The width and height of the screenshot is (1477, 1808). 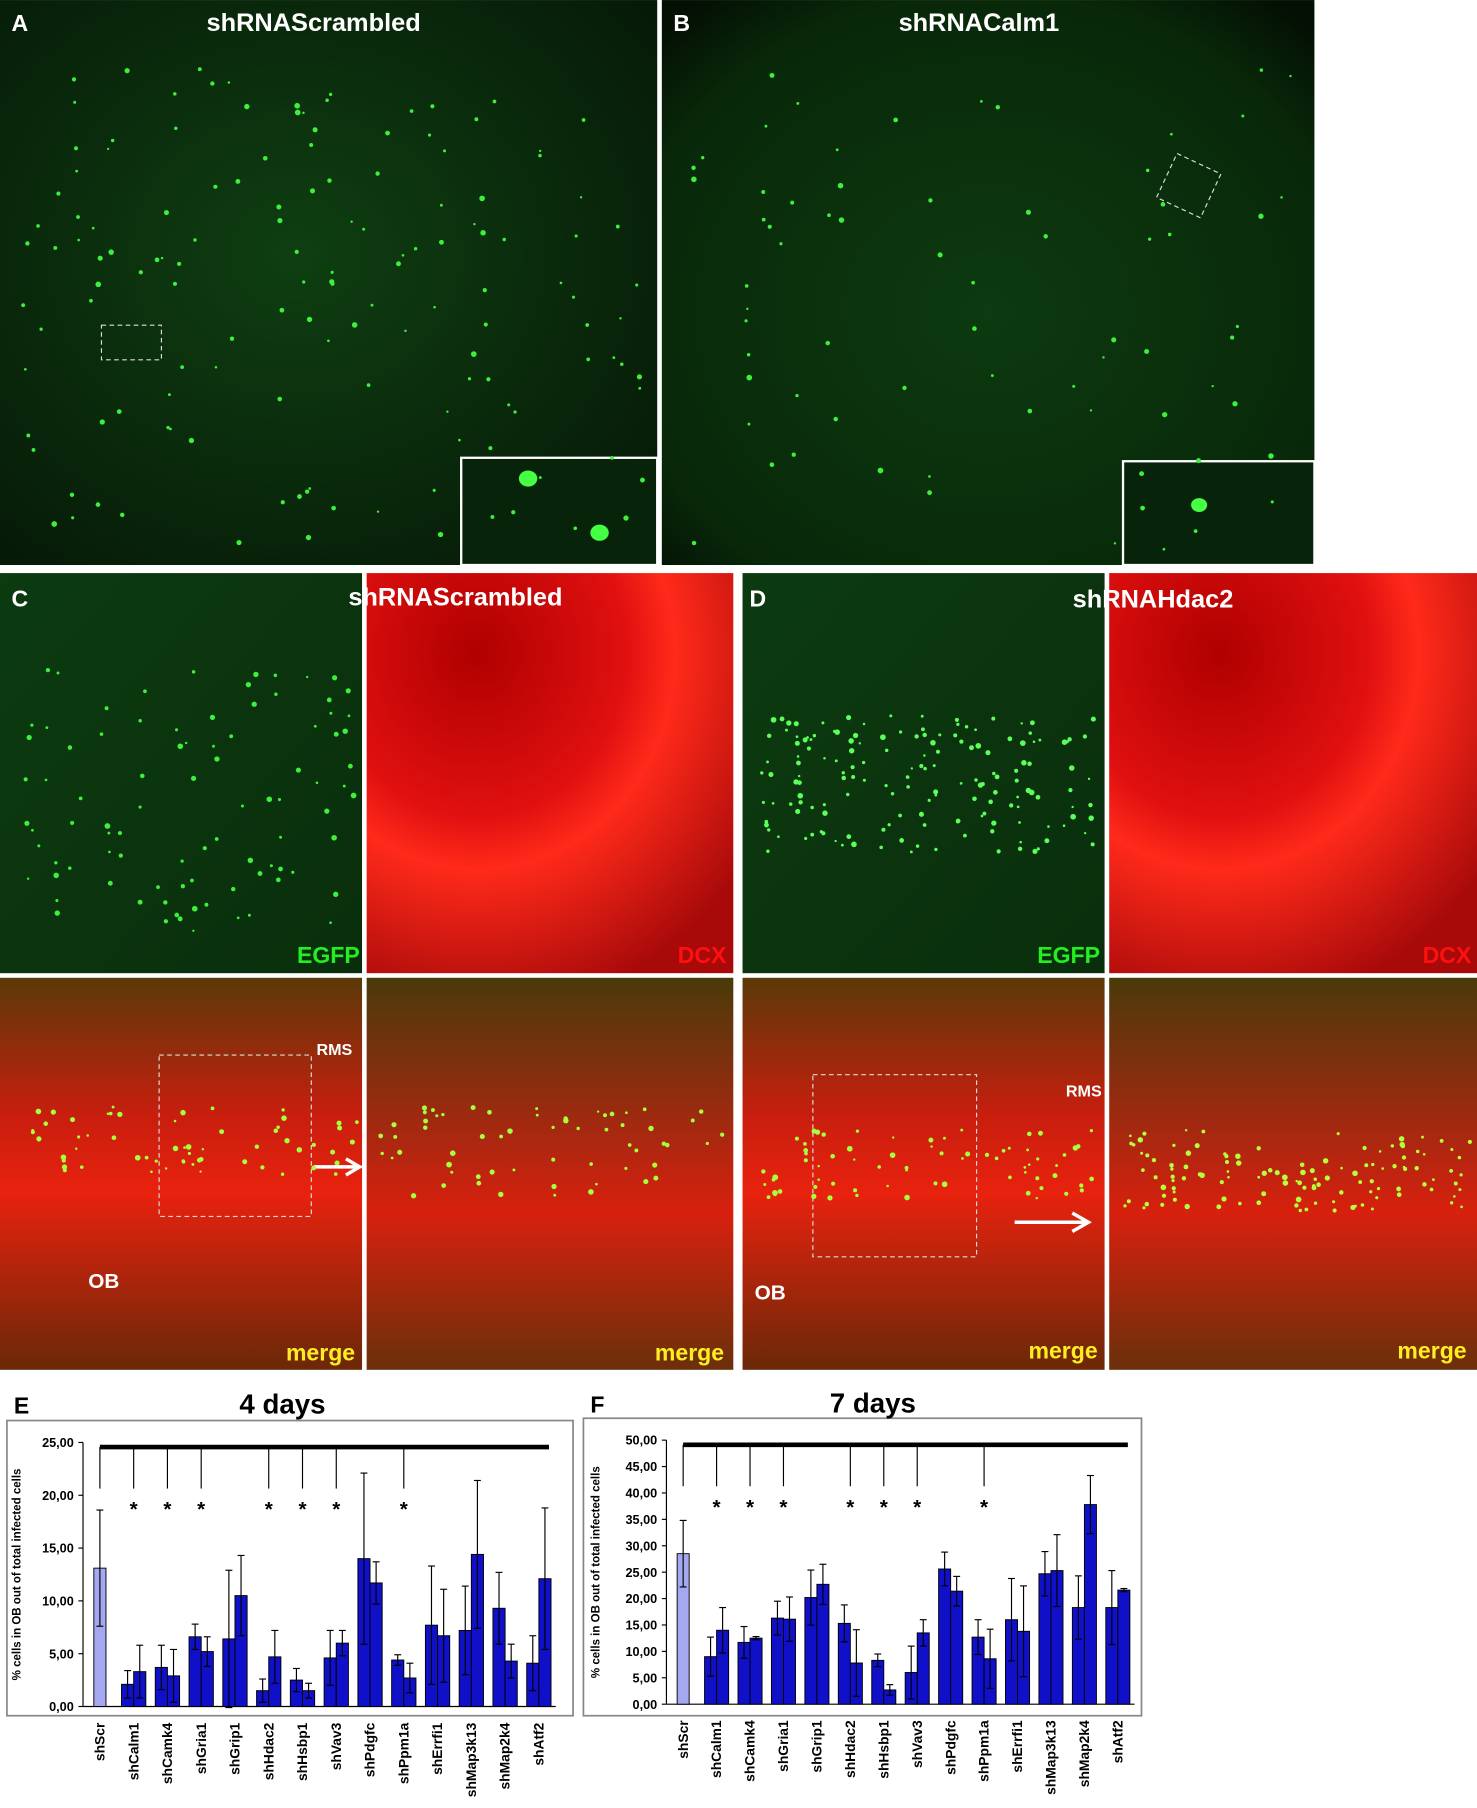 I want to click on y-tick-label: 0,00, so click(x=645, y=1705).